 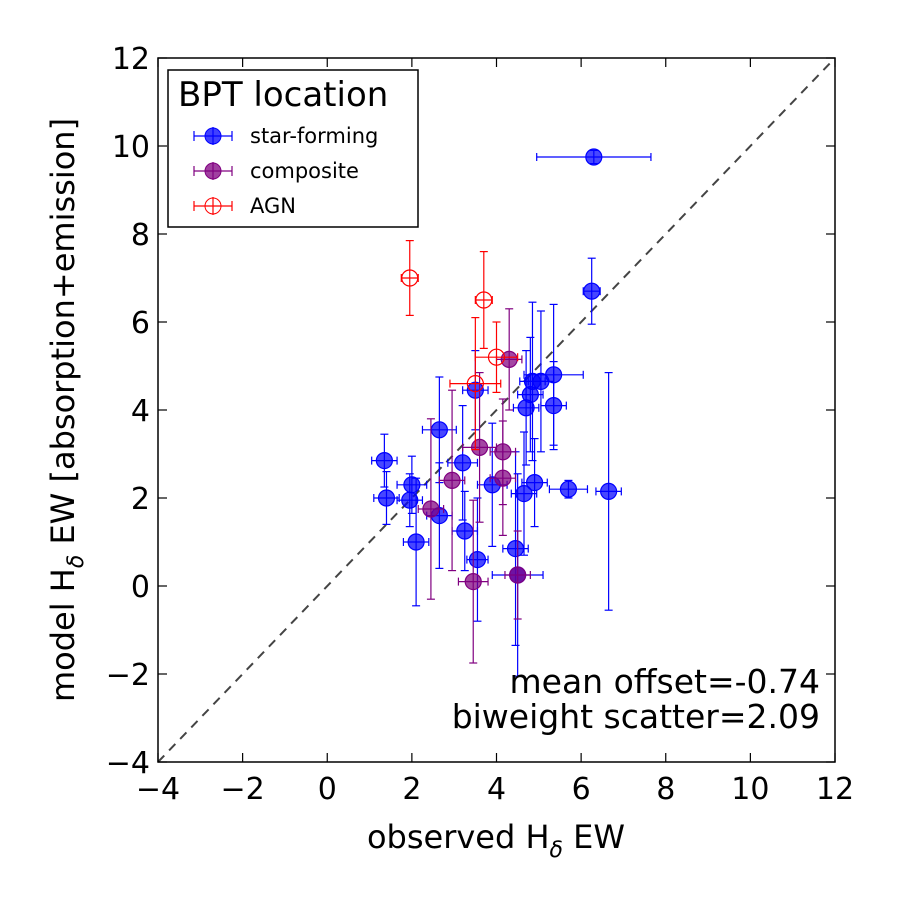 What do you see at coordinates (128, 675) in the screenshot?
I see `y-tick-label: −2` at bounding box center [128, 675].